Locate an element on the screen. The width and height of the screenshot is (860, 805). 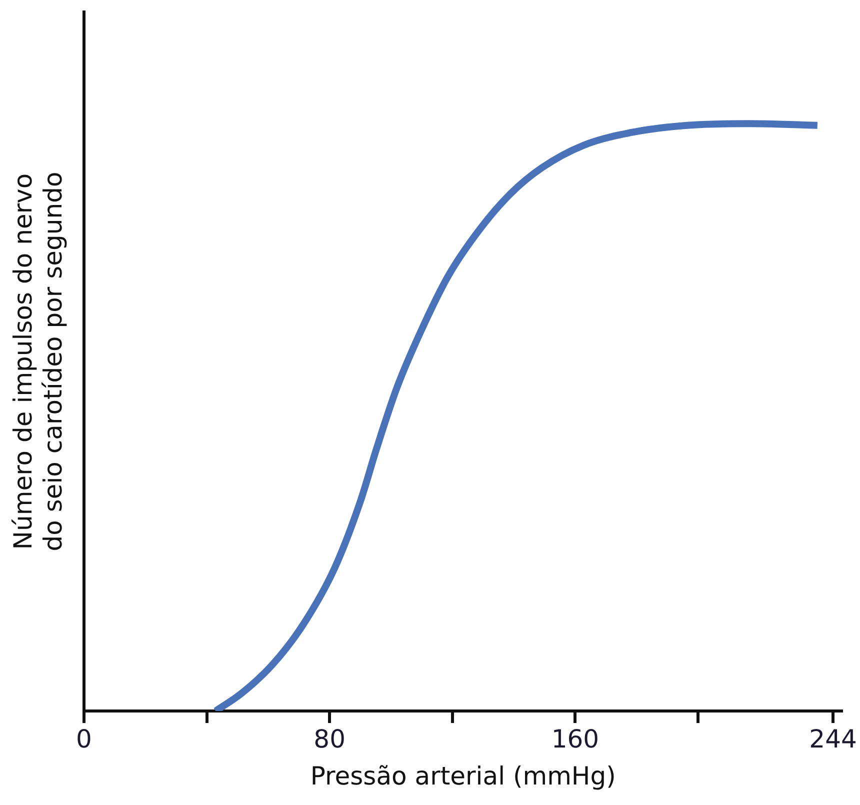
x-tick-label: 244 is located at coordinates (833, 739).